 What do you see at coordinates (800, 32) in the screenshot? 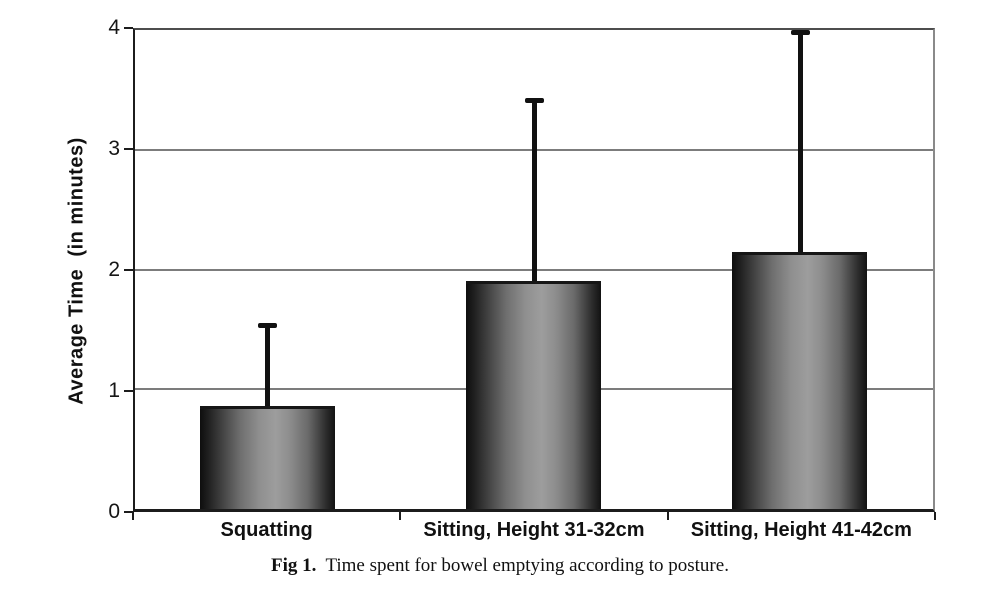
I see `error-bar-cap-sitting-height-41-42cm` at bounding box center [800, 32].